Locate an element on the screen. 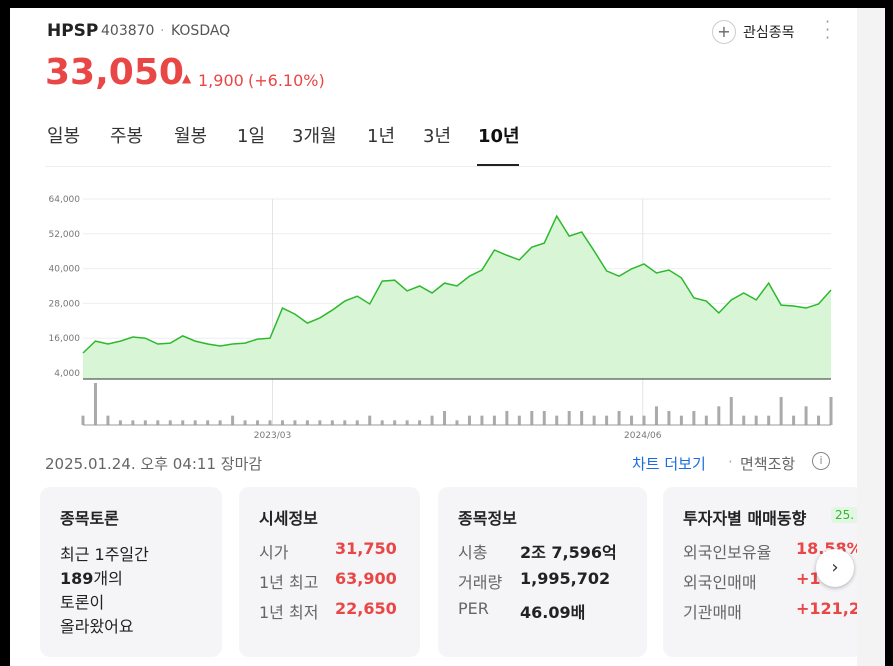  tab: 3년 is located at coordinates (437, 136).